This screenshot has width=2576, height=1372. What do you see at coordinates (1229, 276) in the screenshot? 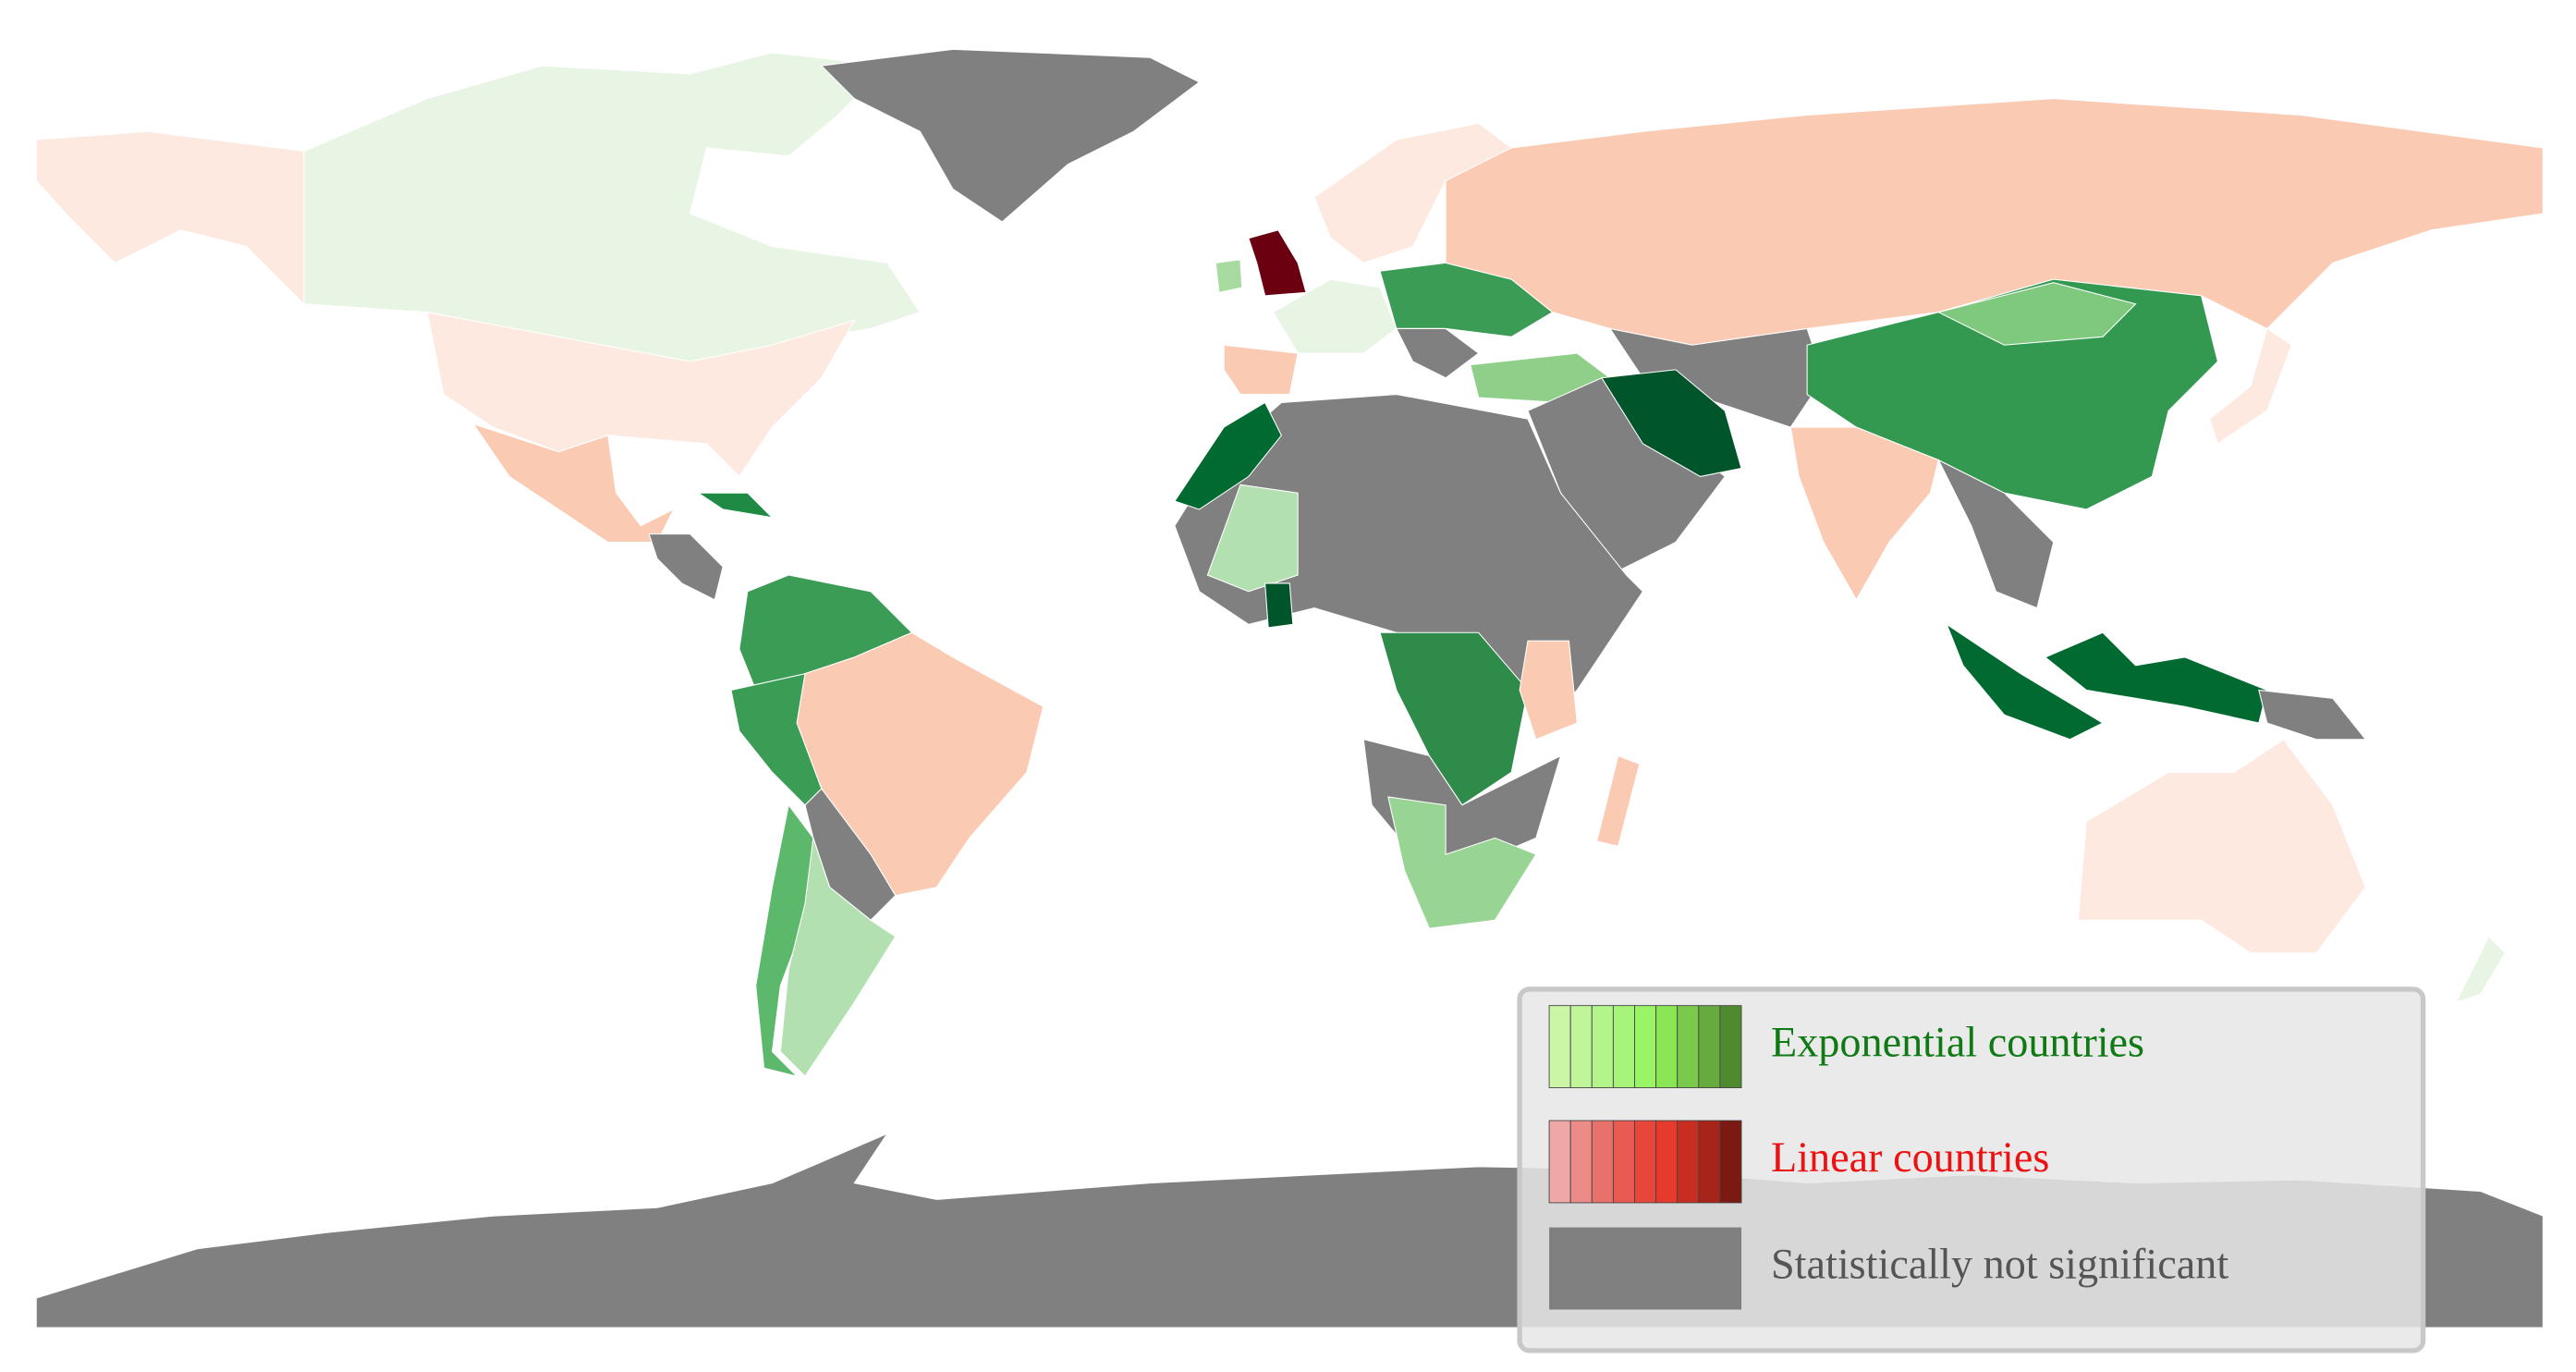
I see `ireland` at bounding box center [1229, 276].